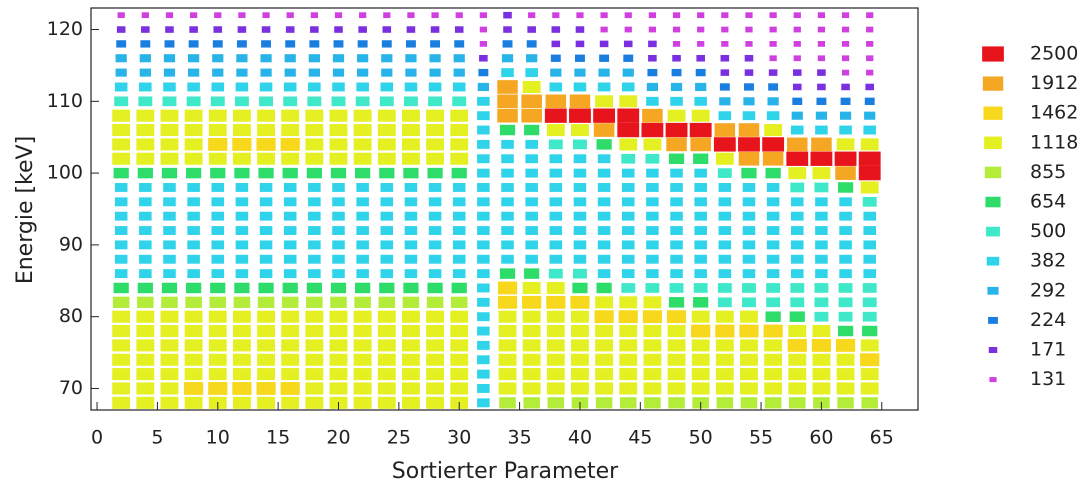 This screenshot has width=1091, height=489. What do you see at coordinates (71, 316) in the screenshot?
I see `y-tick-label: 80` at bounding box center [71, 316].